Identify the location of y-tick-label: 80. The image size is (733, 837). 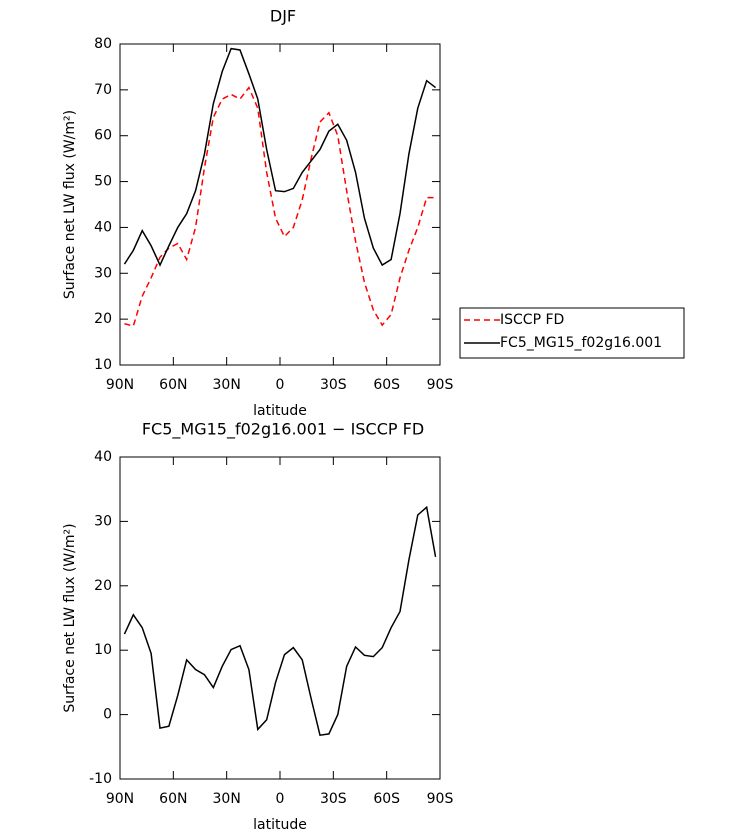
(103, 44).